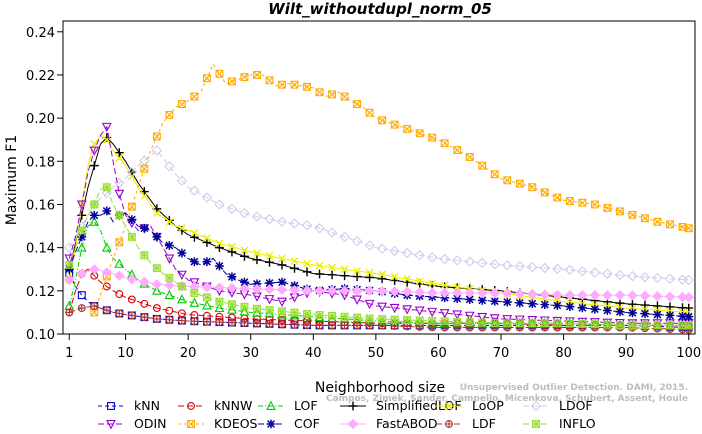  What do you see at coordinates (132, 423) in the screenshot?
I see `legend-entry-odin: ODIN` at bounding box center [132, 423].